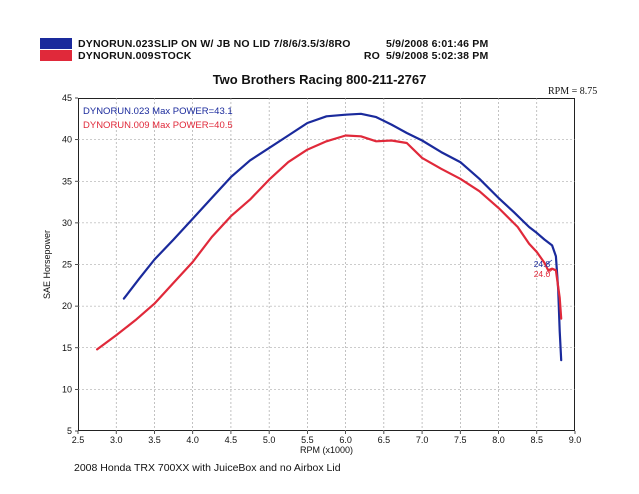  Describe the element at coordinates (67, 306) in the screenshot. I see `y-tick-label: 20` at that location.